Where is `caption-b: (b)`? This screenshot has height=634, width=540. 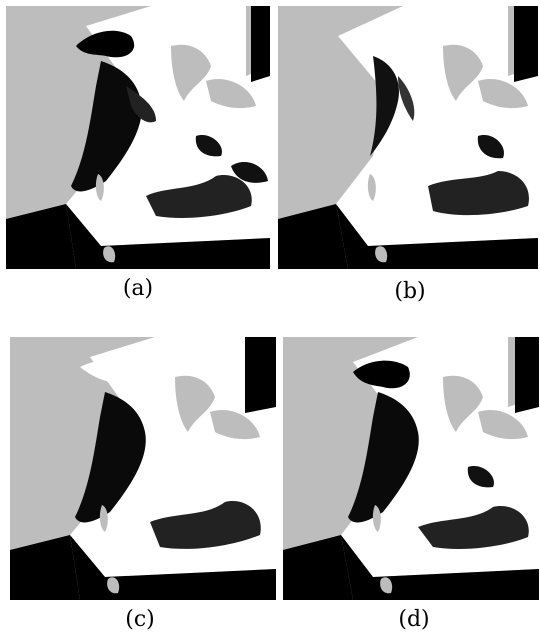 caption-b: (b) is located at coordinates (410, 291).